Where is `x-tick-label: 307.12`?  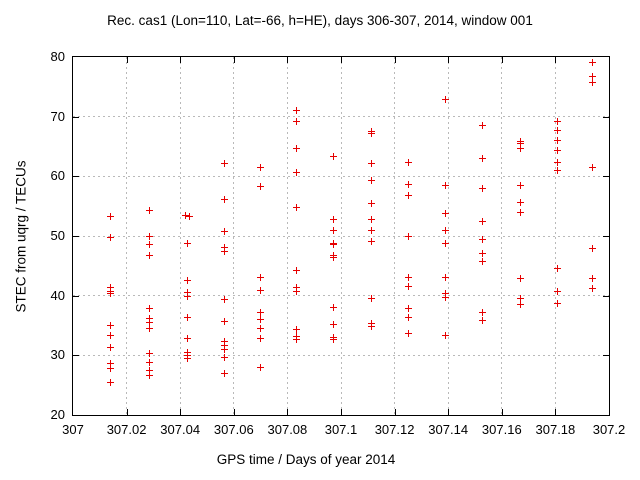 x-tick-label: 307.12 is located at coordinates (394, 429).